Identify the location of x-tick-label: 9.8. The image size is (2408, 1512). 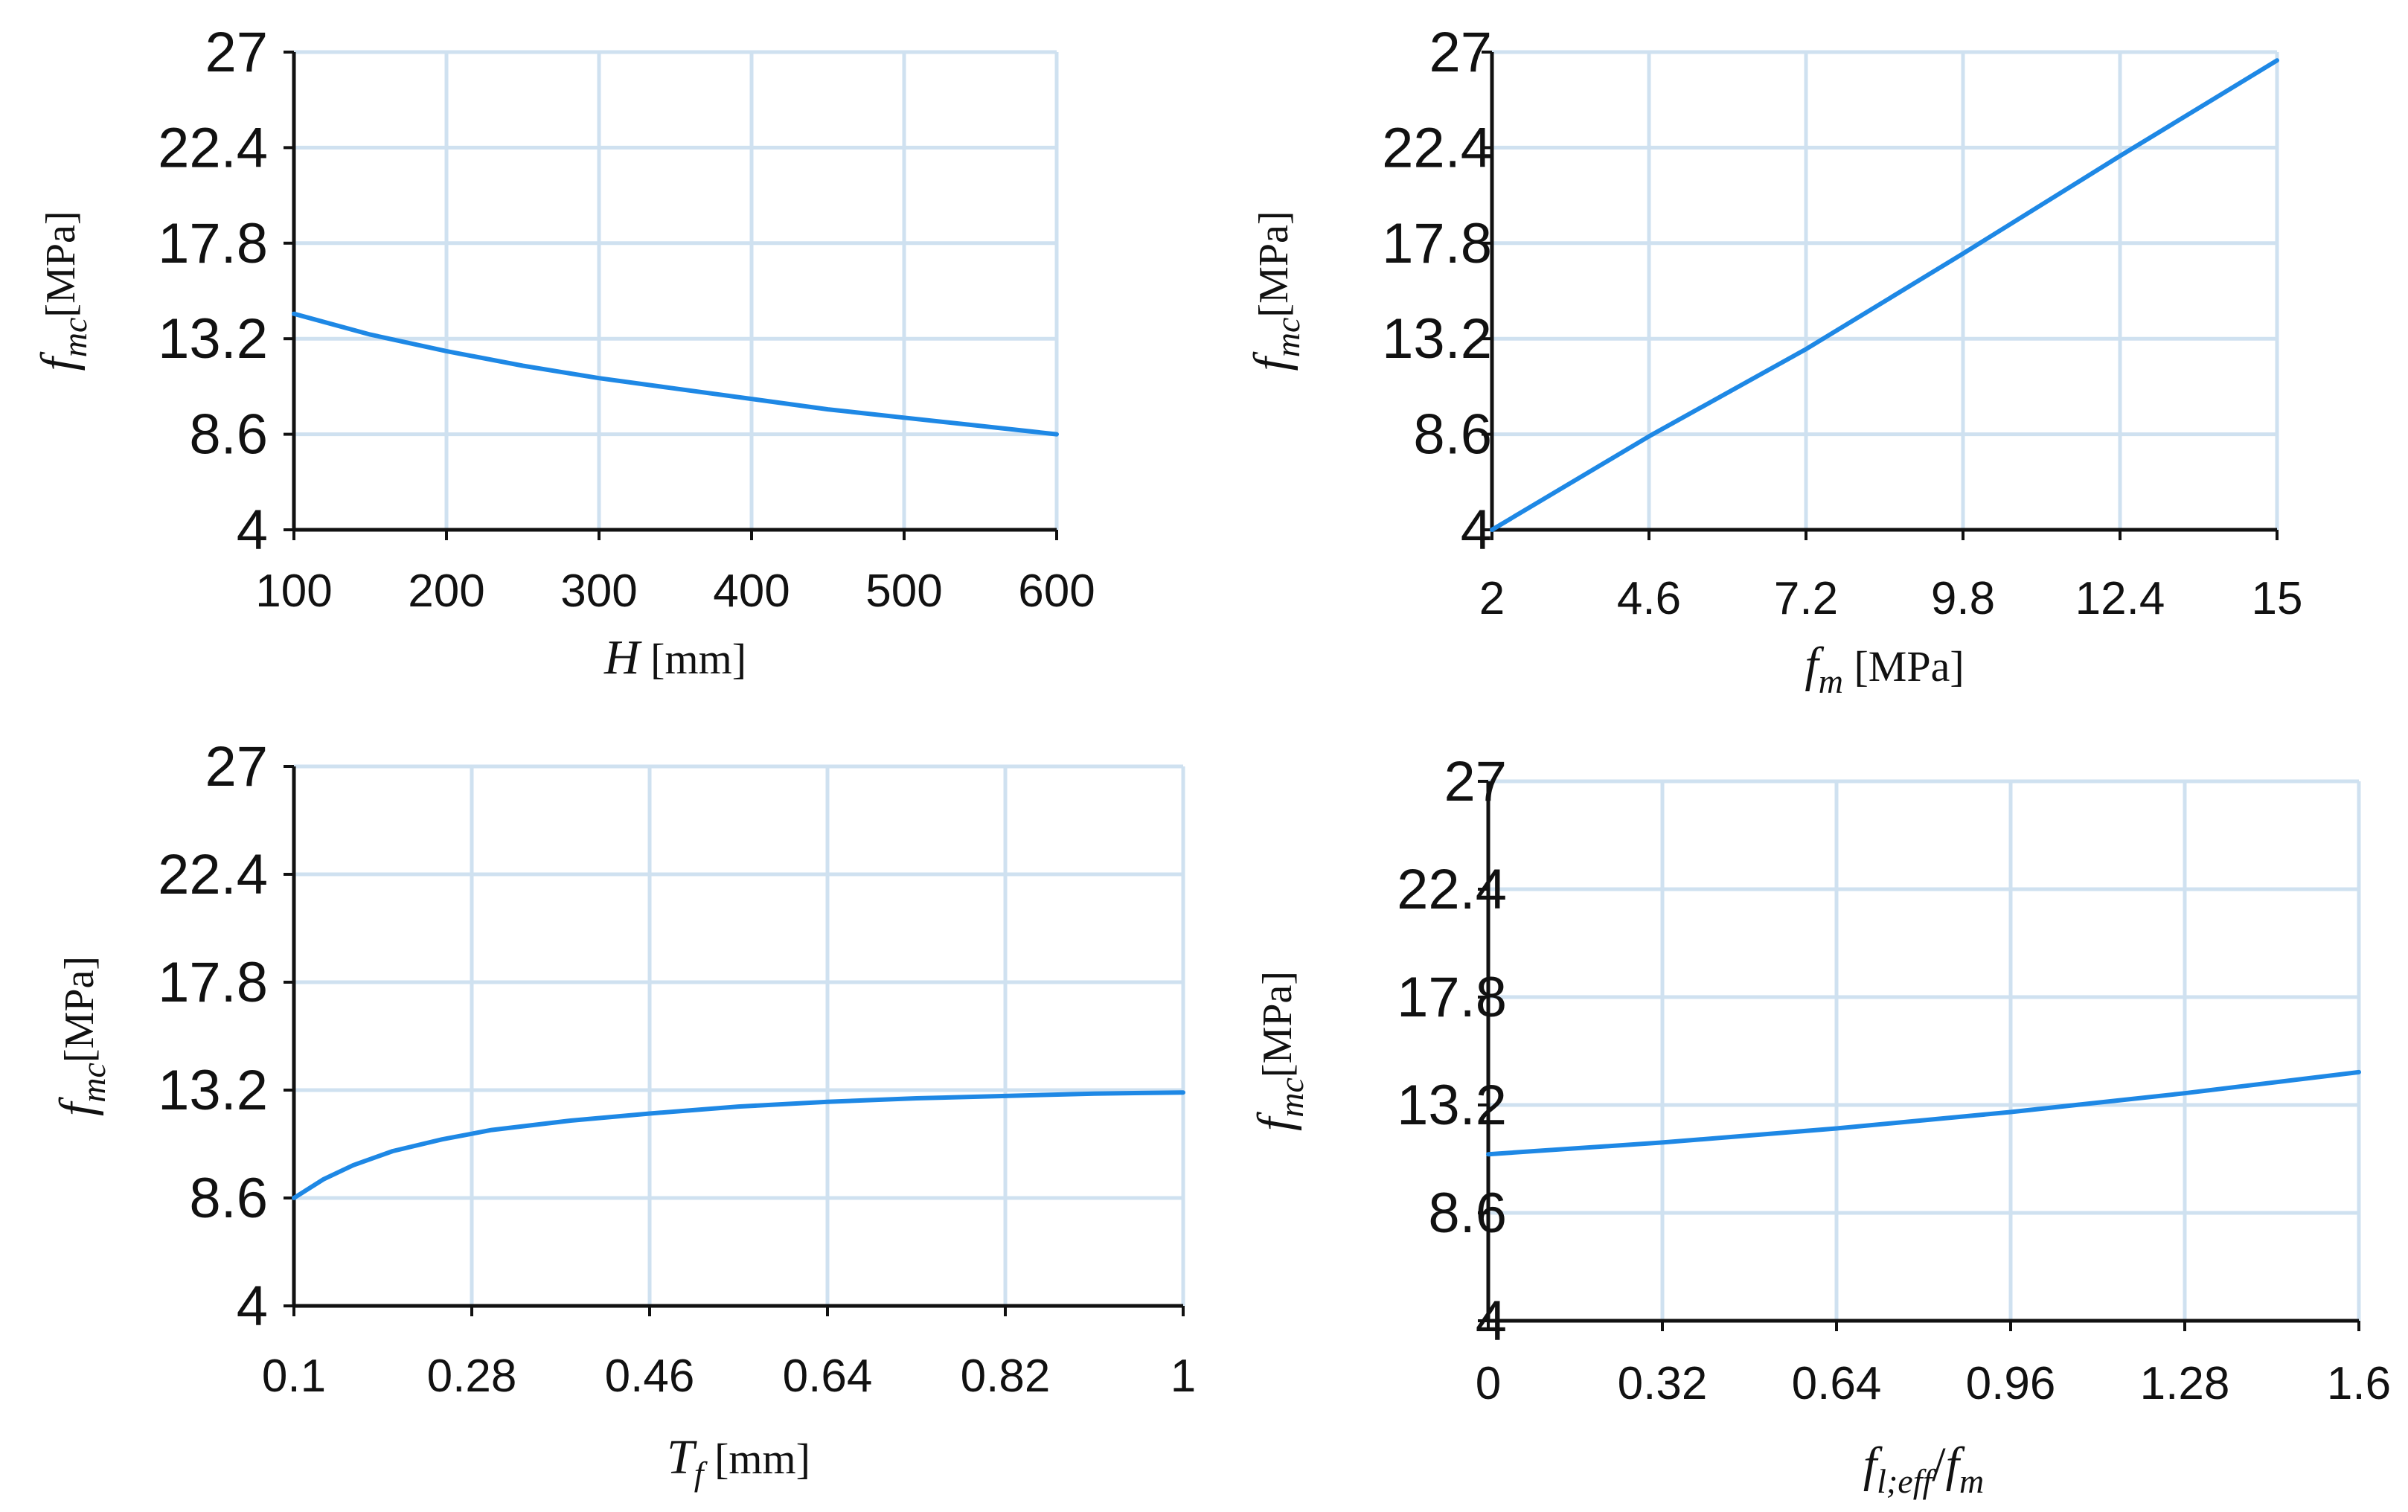
(1963, 598).